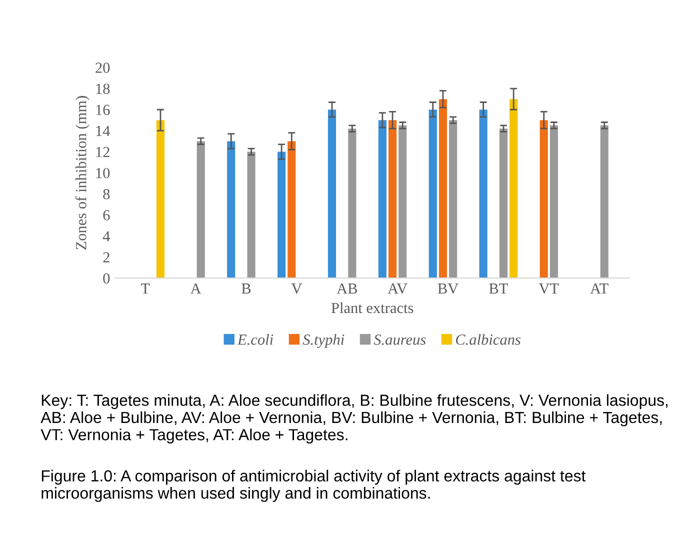  Describe the element at coordinates (106, 236) in the screenshot. I see `y-tick-label: 4` at that location.